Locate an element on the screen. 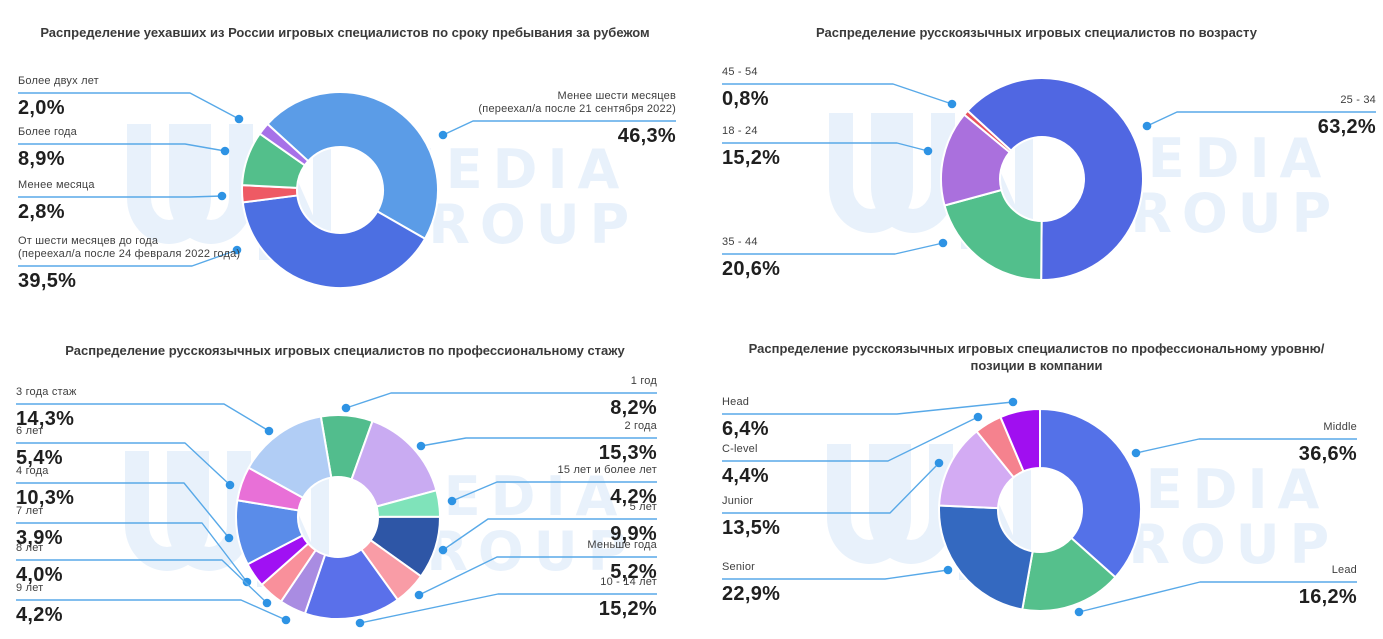  donut-chart is located at coordinates (347, 189).